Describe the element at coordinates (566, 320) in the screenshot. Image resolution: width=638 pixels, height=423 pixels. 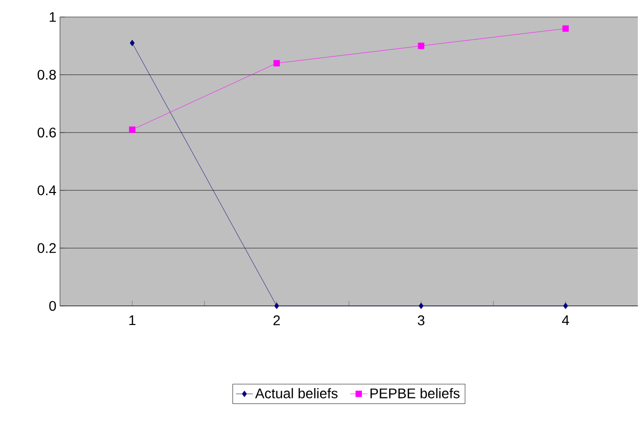
I see `x-tick-label: 4` at that location.